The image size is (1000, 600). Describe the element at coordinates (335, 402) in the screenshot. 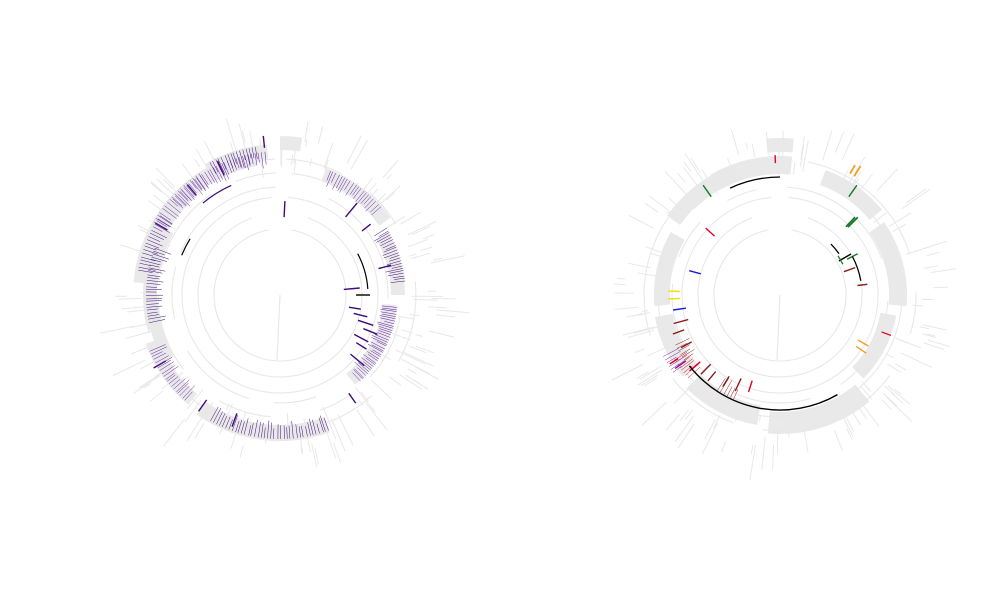

I see `clade-arc` at that location.